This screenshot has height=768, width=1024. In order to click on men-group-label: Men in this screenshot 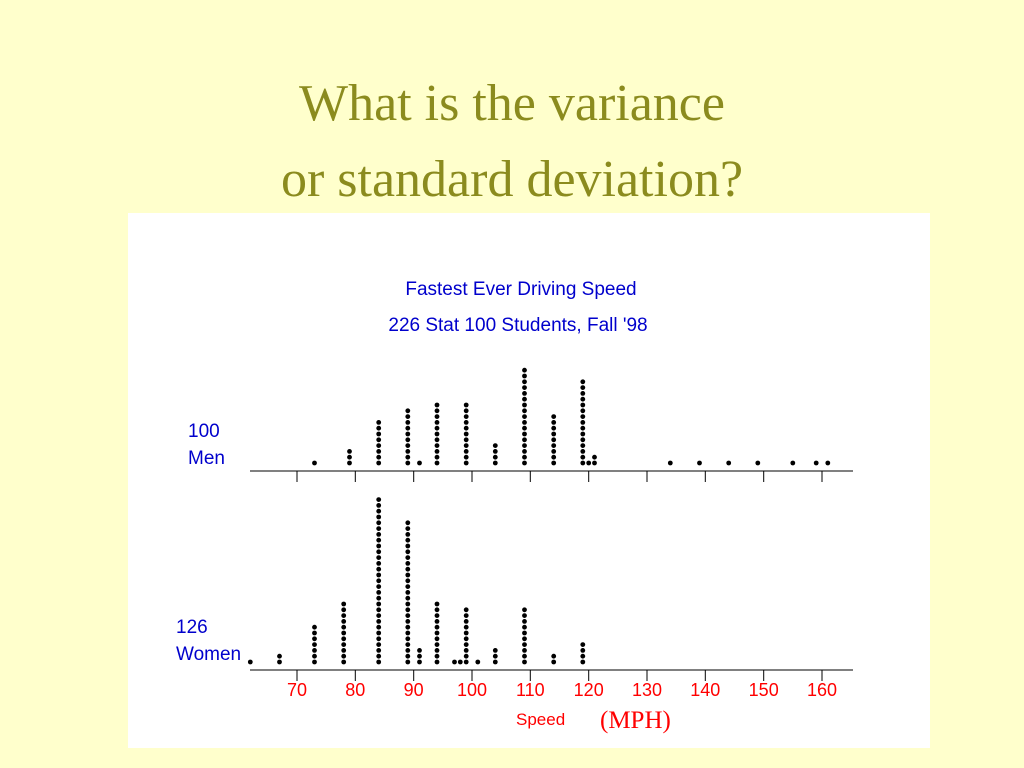, I will do `click(206, 458)`.